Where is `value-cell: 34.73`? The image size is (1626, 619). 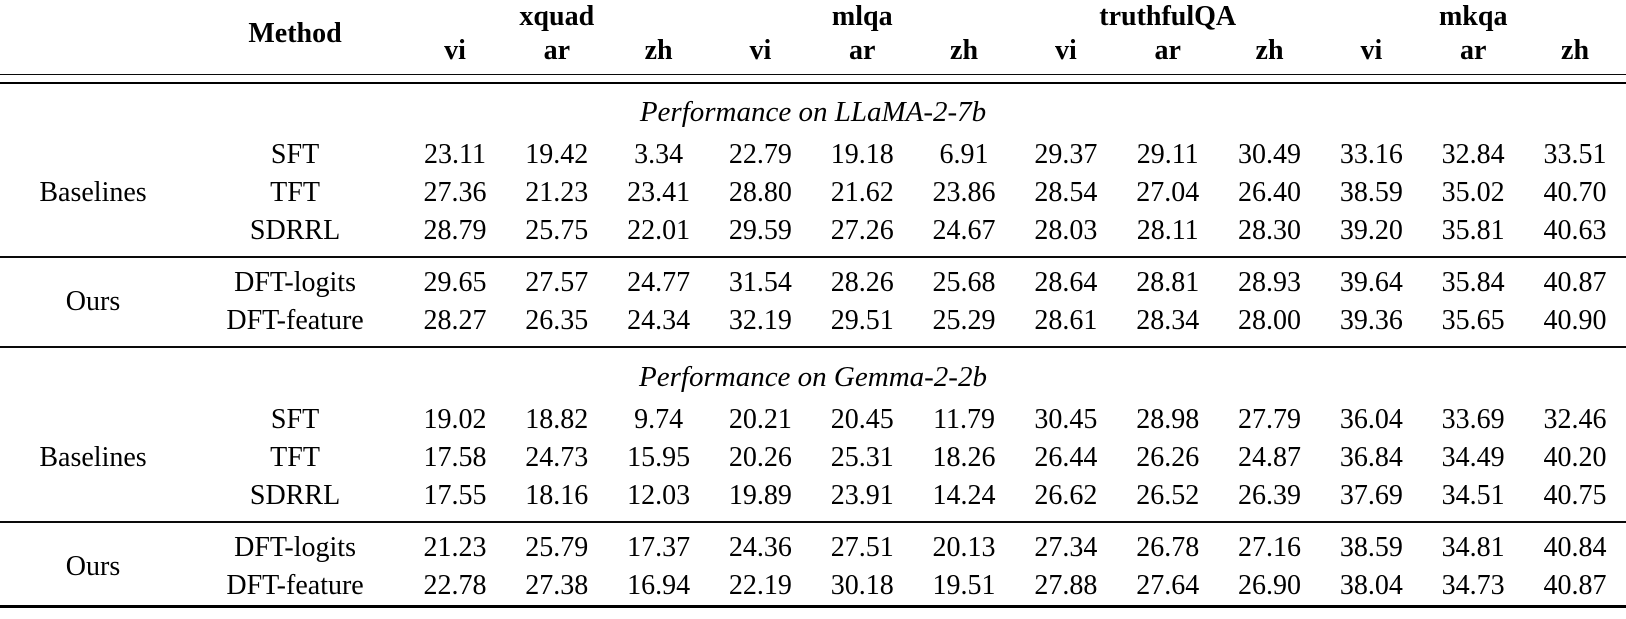 value-cell: 34.73 is located at coordinates (1473, 585).